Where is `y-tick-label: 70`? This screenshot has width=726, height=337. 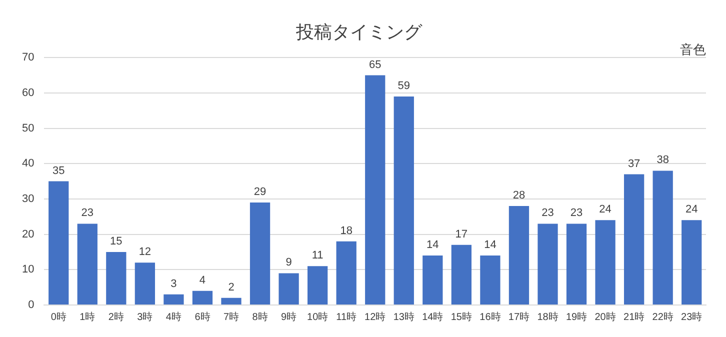
y-tick-label: 70 is located at coordinates (28, 58).